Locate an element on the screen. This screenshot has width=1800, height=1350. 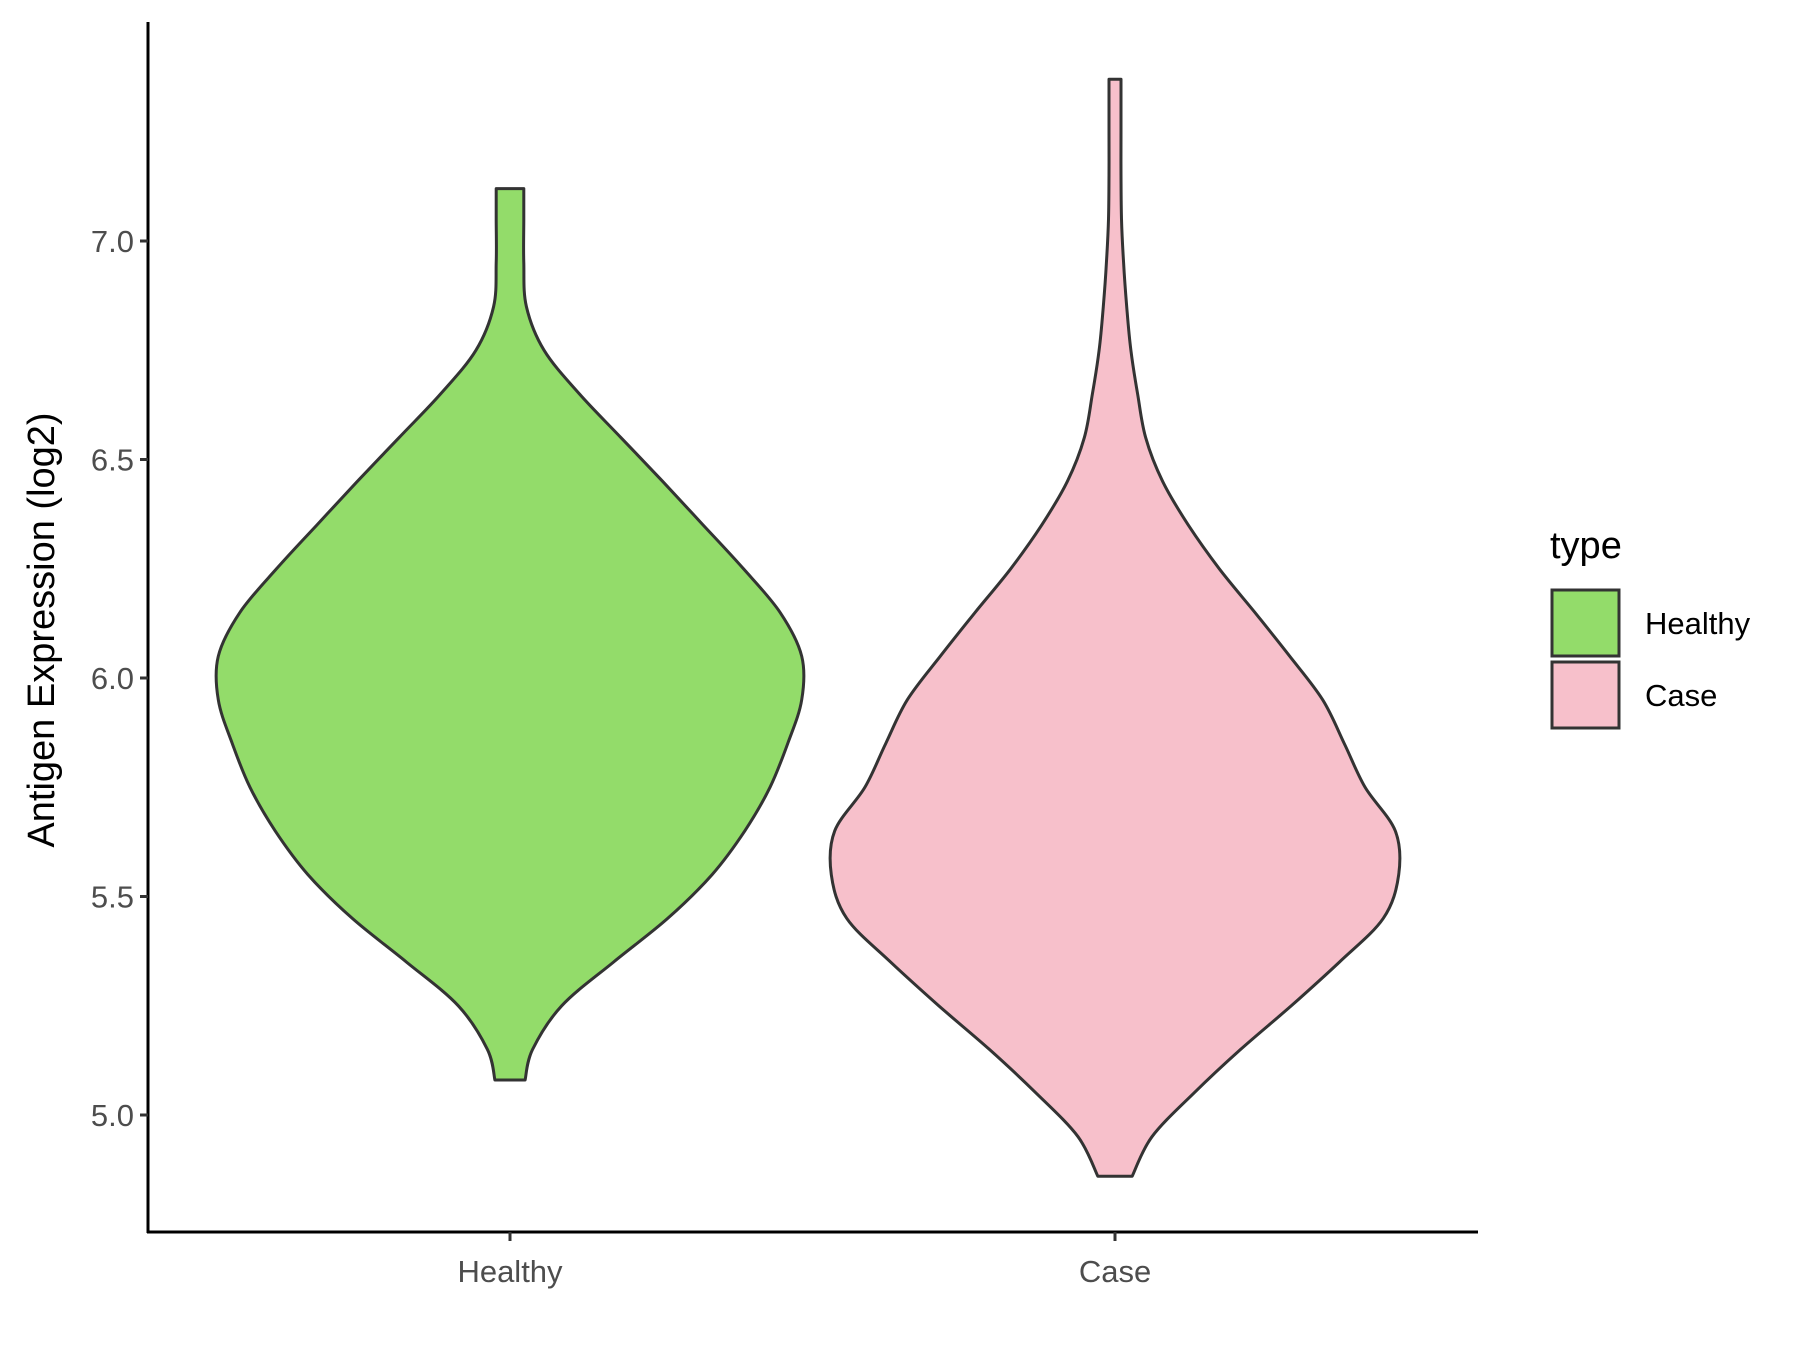
y-tick-label: 5.5 is located at coordinates (112, 897).